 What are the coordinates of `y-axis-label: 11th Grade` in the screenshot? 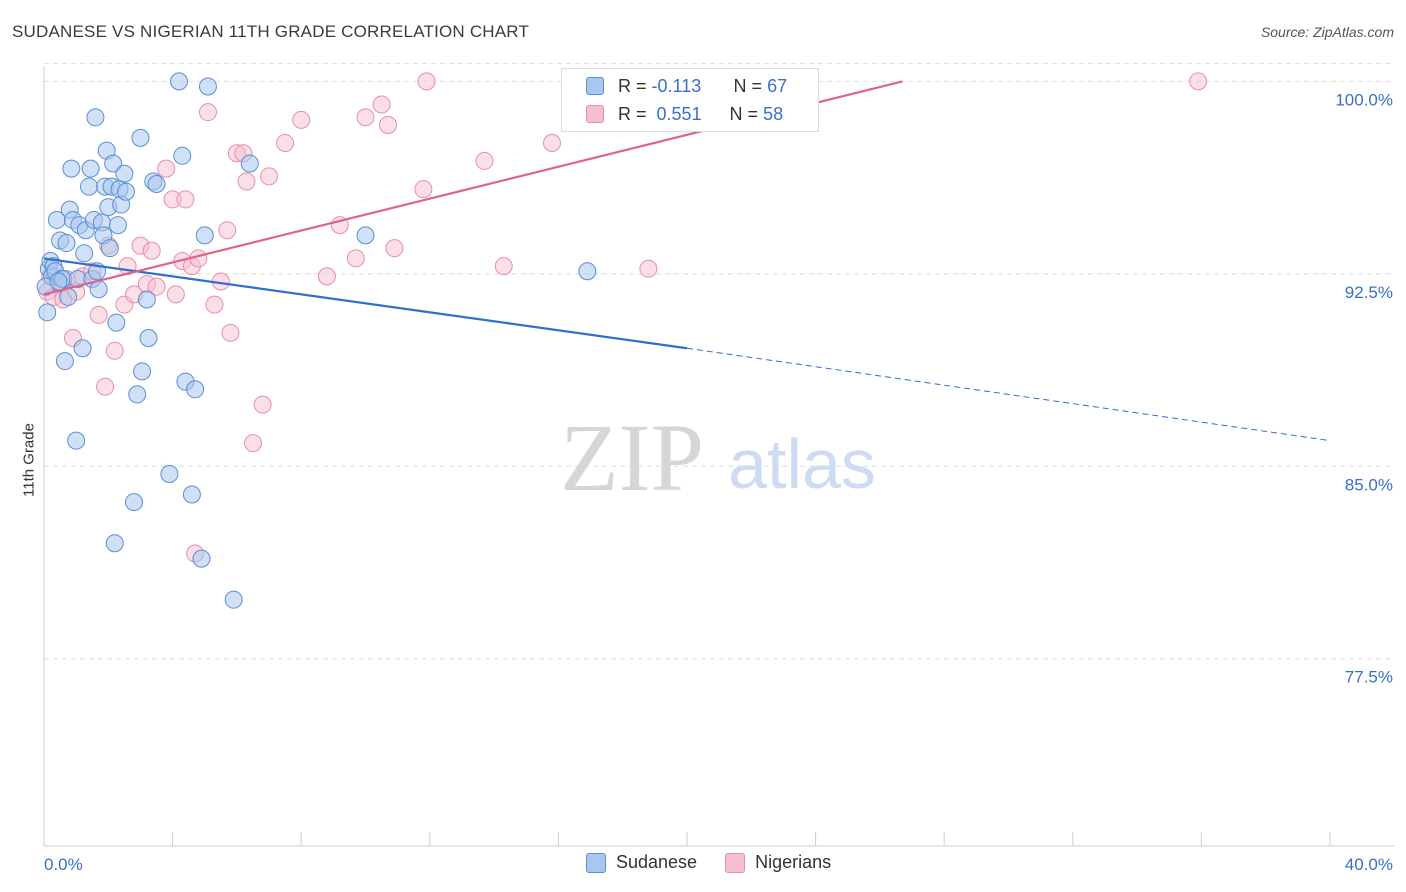 It's located at (29, 460).